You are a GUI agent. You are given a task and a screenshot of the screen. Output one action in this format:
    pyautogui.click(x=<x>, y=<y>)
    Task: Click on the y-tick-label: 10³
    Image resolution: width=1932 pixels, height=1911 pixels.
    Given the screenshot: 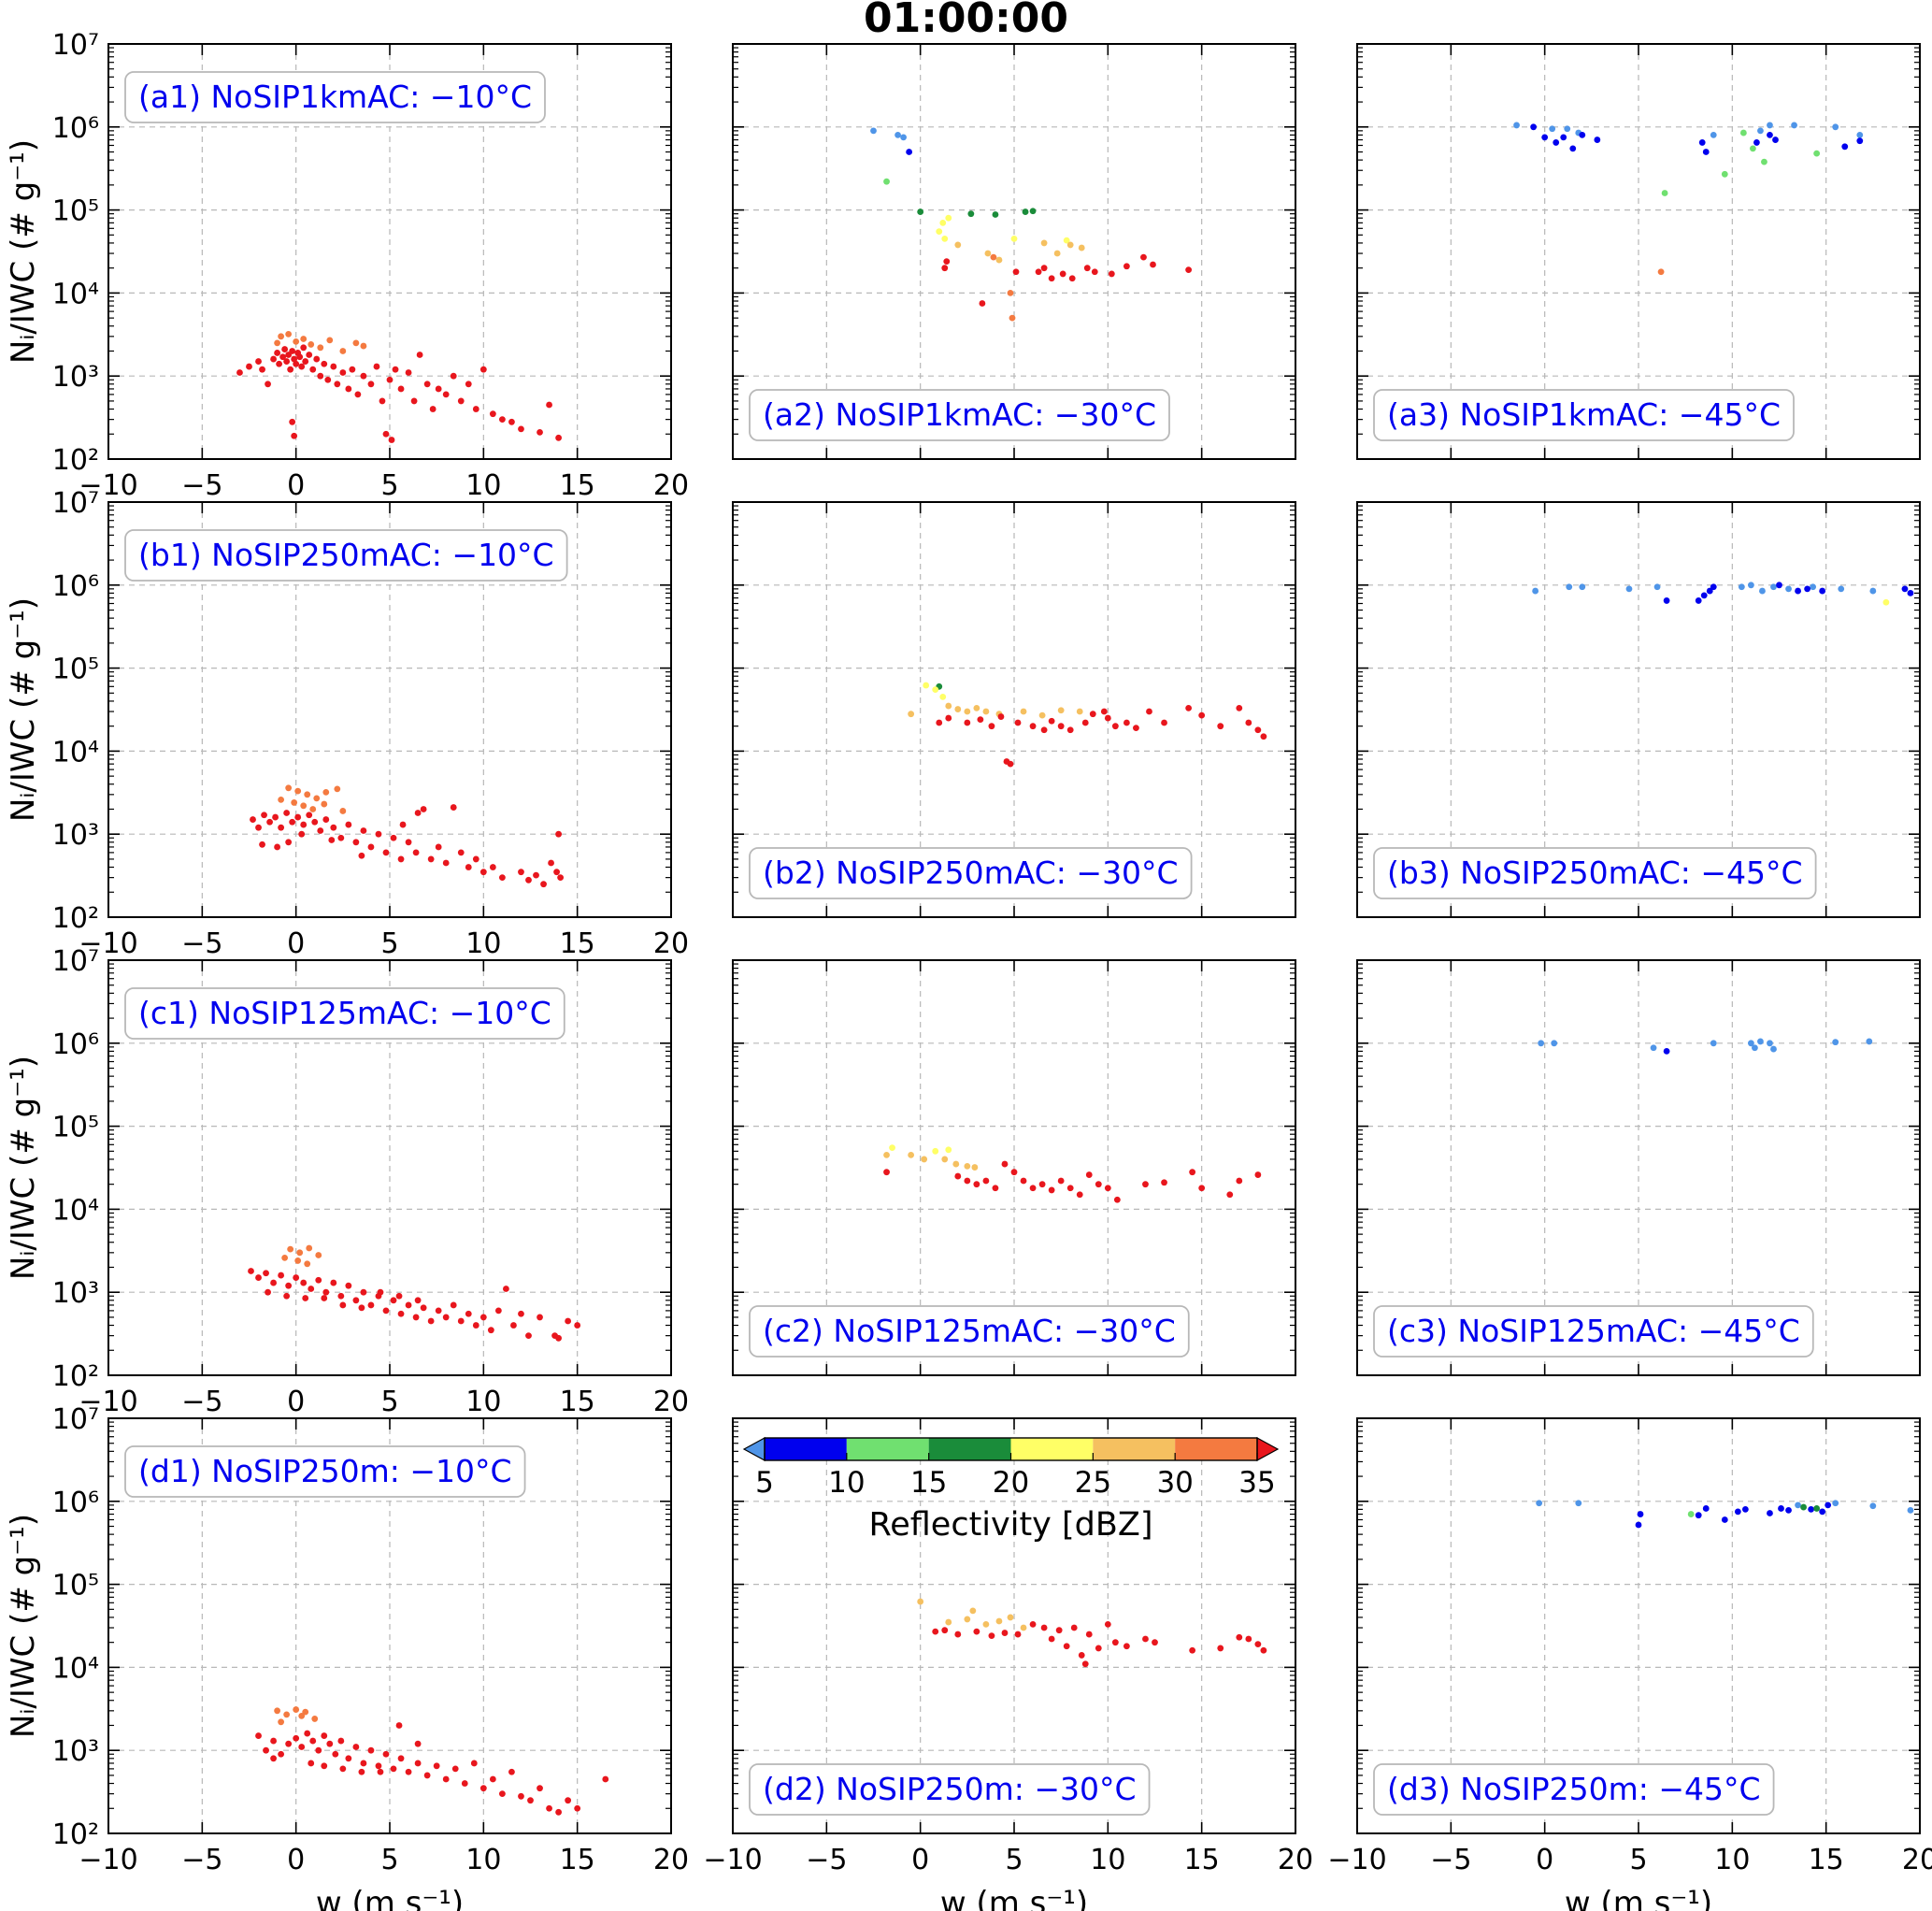 What is the action you would take?
    pyautogui.click(x=75, y=1293)
    